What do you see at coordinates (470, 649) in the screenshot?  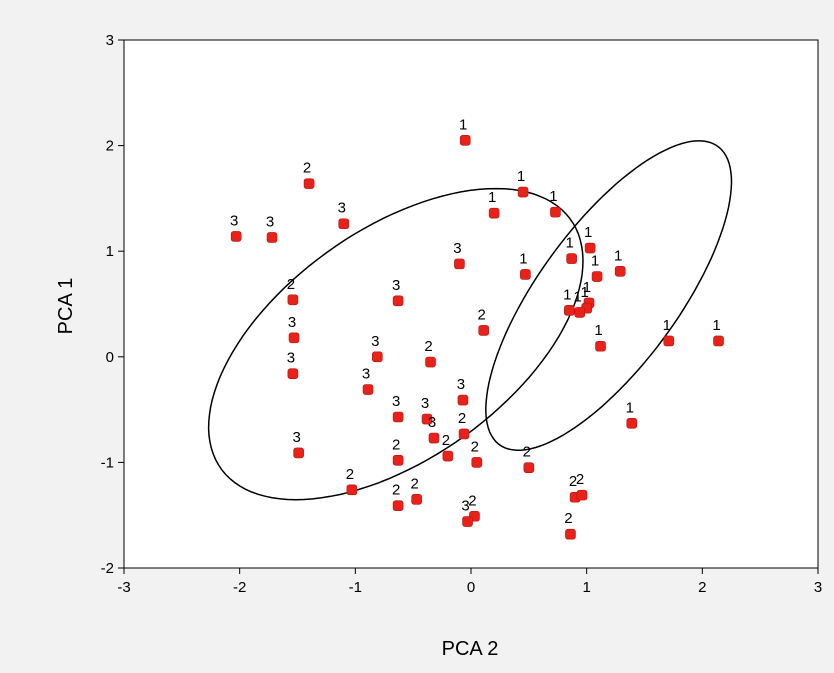 I see `x-axis-title: PCA 2` at bounding box center [470, 649].